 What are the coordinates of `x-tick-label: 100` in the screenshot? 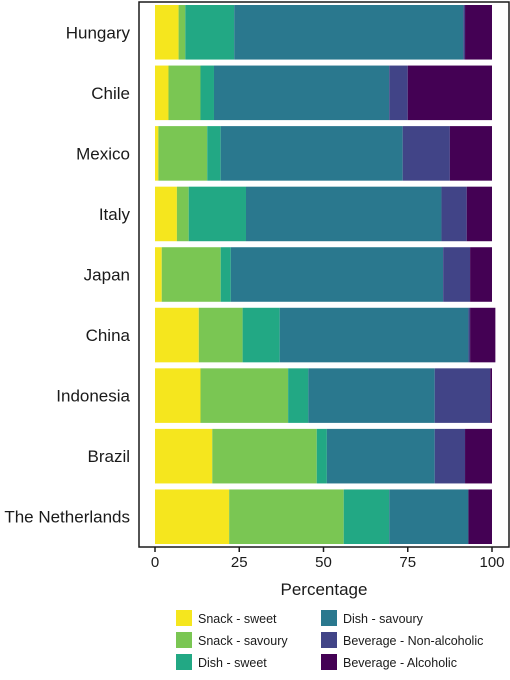 It's located at (491, 562).